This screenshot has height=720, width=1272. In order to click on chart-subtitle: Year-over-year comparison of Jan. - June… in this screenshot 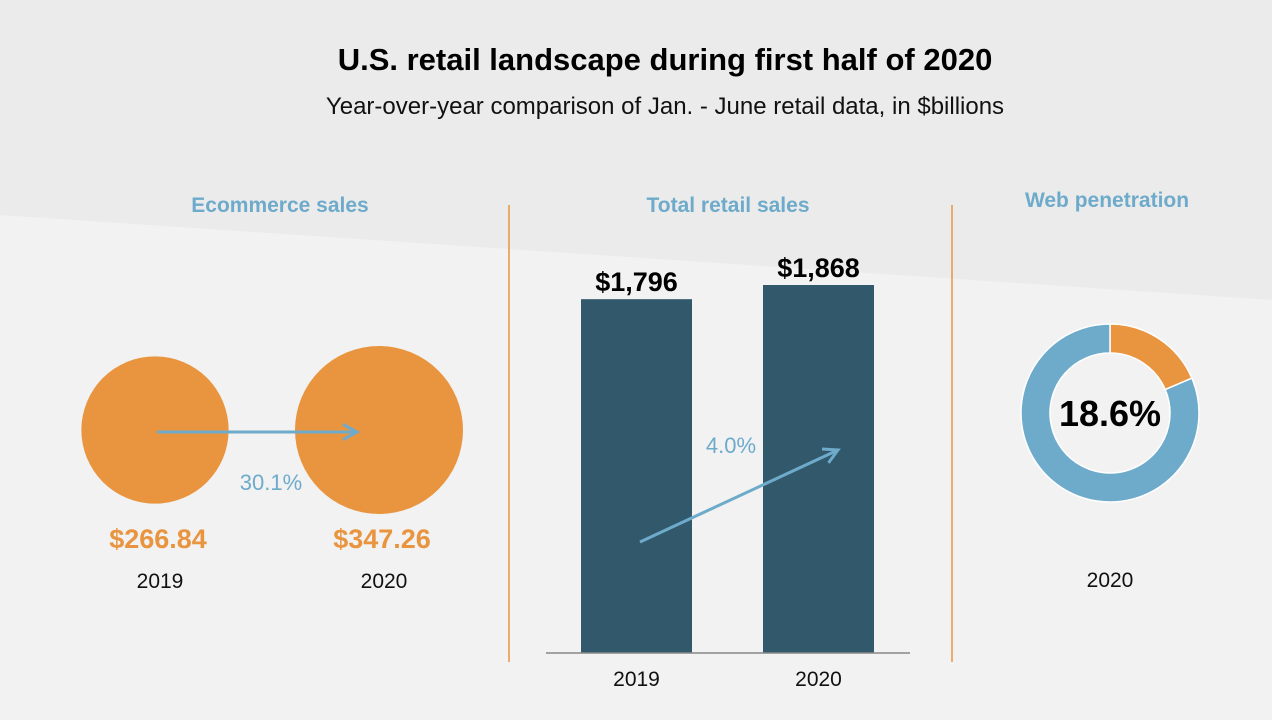, I will do `click(665, 106)`.